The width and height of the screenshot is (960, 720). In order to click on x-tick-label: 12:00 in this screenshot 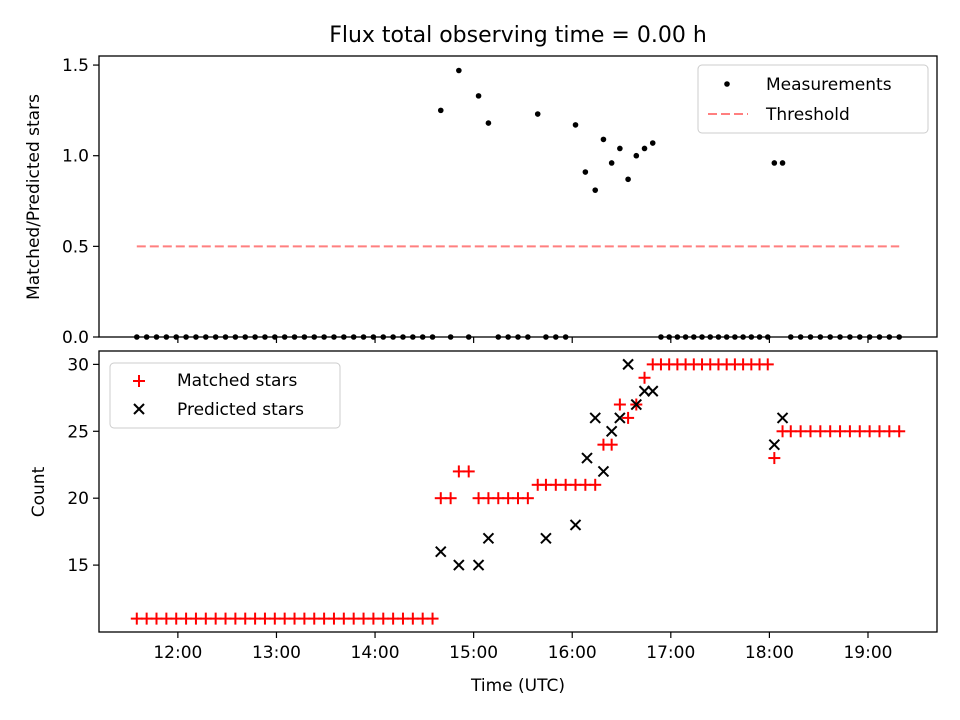, I will do `click(177, 653)`.